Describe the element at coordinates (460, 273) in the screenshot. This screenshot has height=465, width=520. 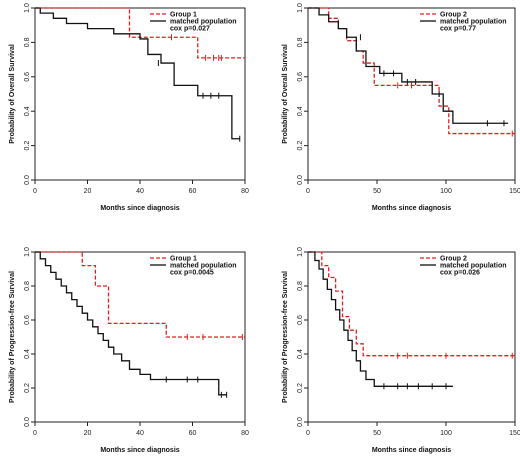
I see `legend-pvalue: cox p=0.026` at that location.